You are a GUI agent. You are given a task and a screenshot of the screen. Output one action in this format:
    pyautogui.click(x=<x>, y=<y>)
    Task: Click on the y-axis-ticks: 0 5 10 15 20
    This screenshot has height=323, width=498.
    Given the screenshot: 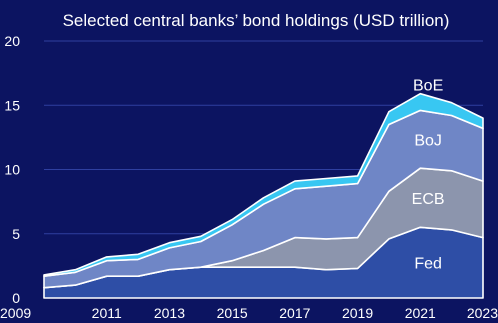 What is the action you would take?
    pyautogui.click(x=12, y=169)
    